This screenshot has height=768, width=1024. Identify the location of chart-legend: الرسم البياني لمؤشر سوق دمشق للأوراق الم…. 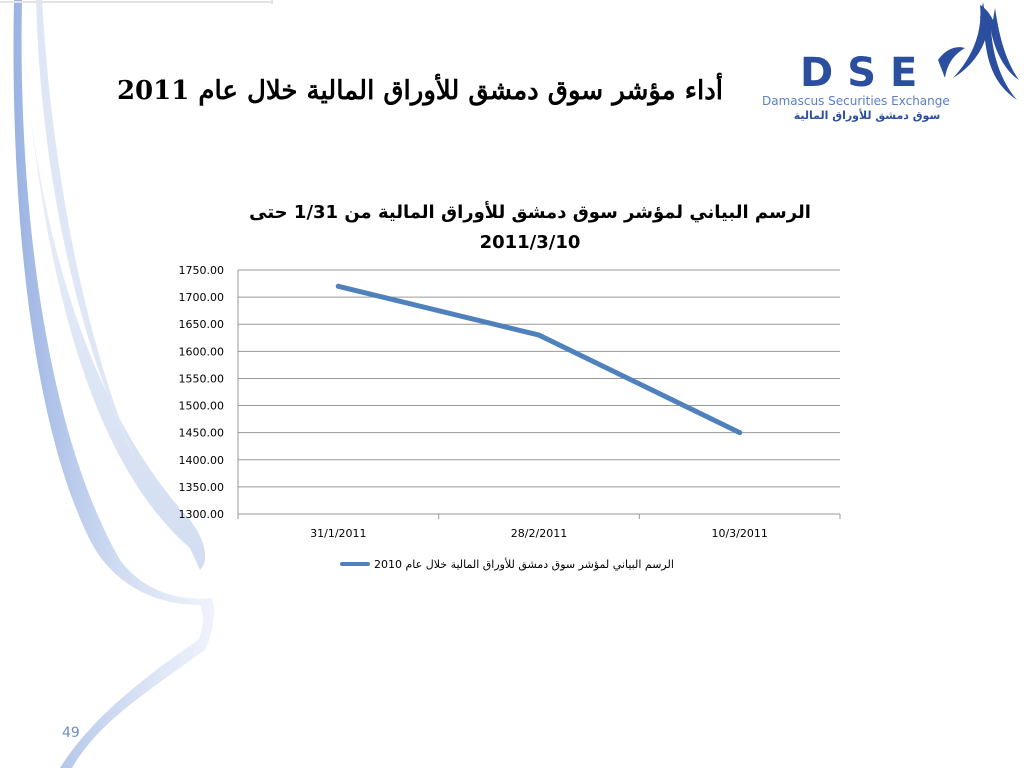
(507, 564).